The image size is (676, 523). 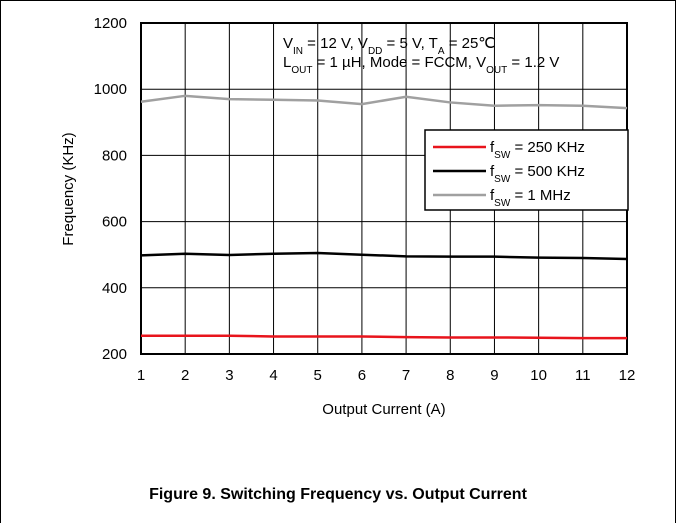 What do you see at coordinates (540, 195) in the screenshot?
I see `legend-label-part: = 1 MHz` at bounding box center [540, 195].